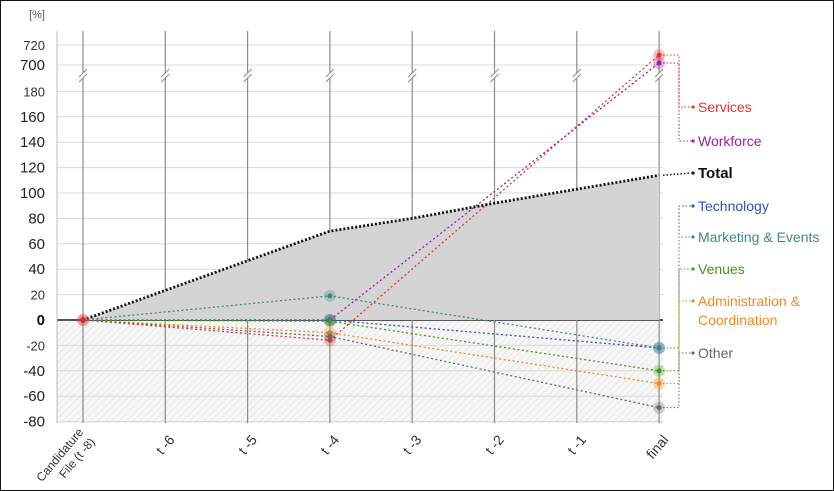 This screenshot has width=834, height=491. I want to click on series-line-venues, so click(371, 345).